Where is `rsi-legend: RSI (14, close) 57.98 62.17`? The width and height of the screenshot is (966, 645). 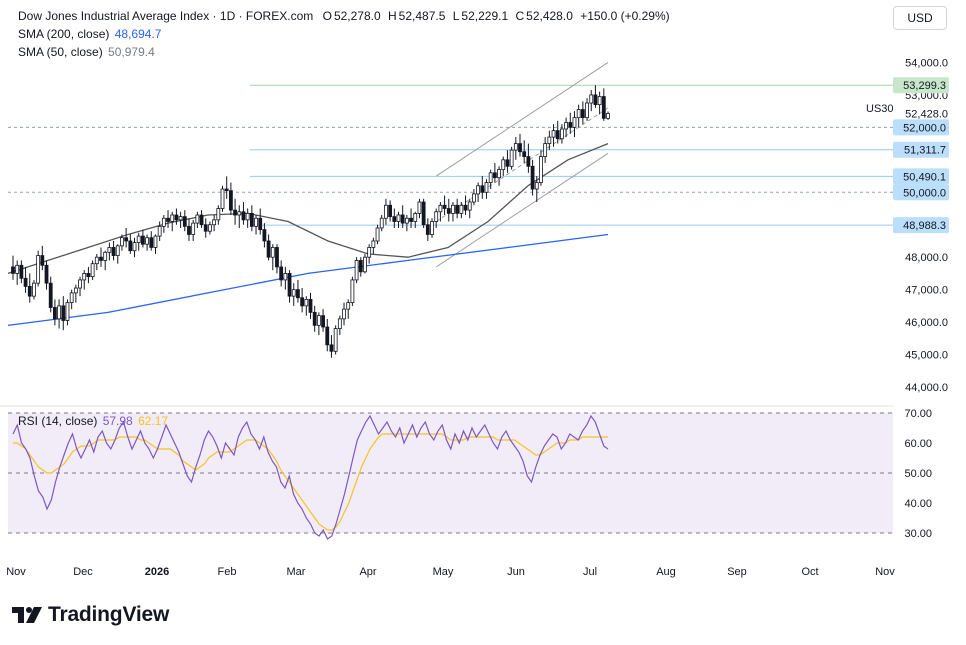
rsi-legend: RSI (14, close) 57.98 62.17 is located at coordinates (94, 421).